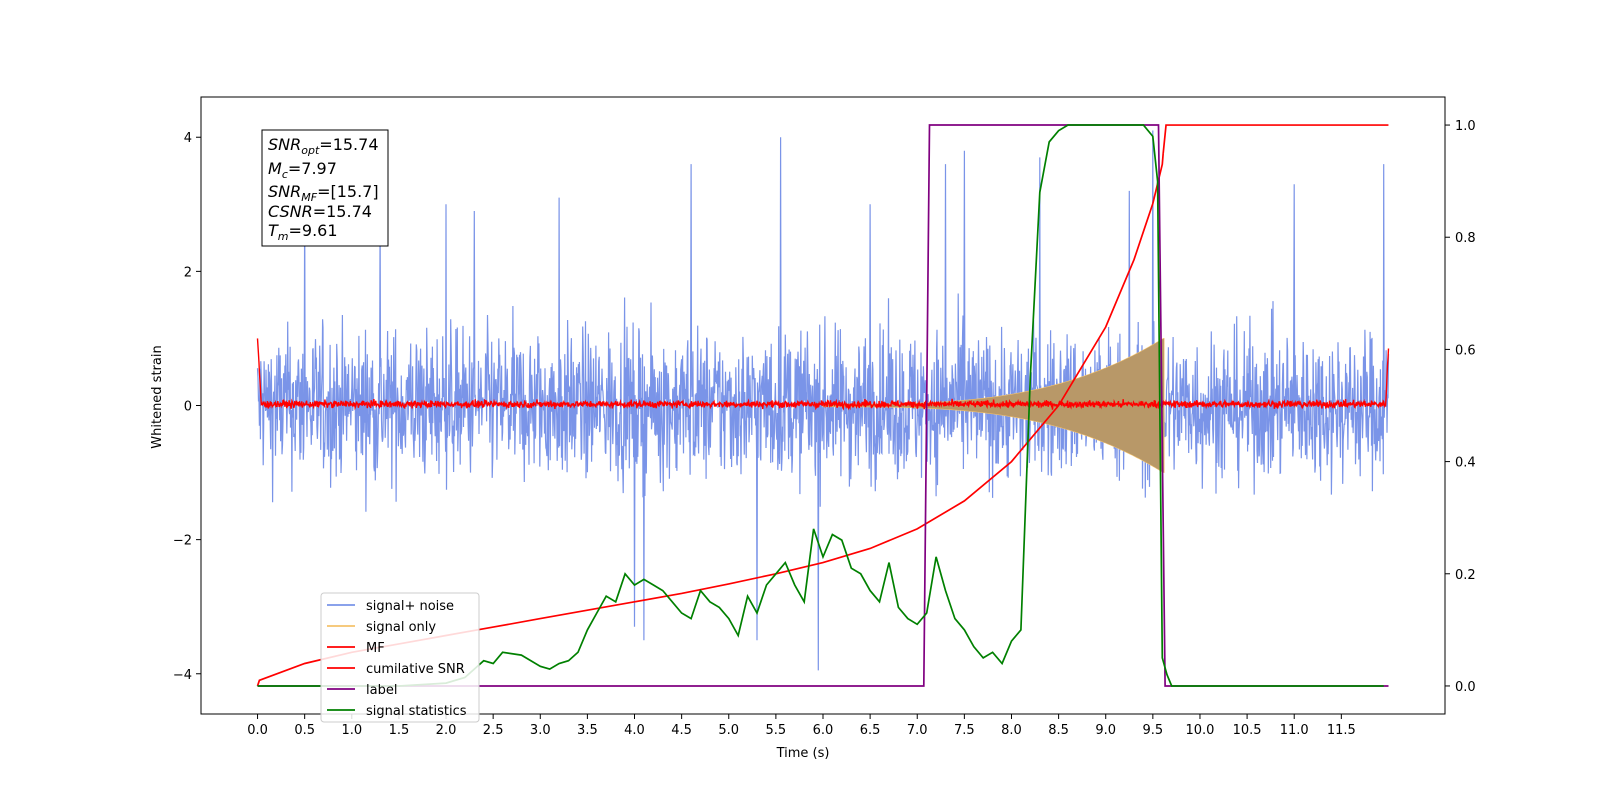  Describe the element at coordinates (257, 730) in the screenshot. I see `x-tick-label: 0.0` at that location.